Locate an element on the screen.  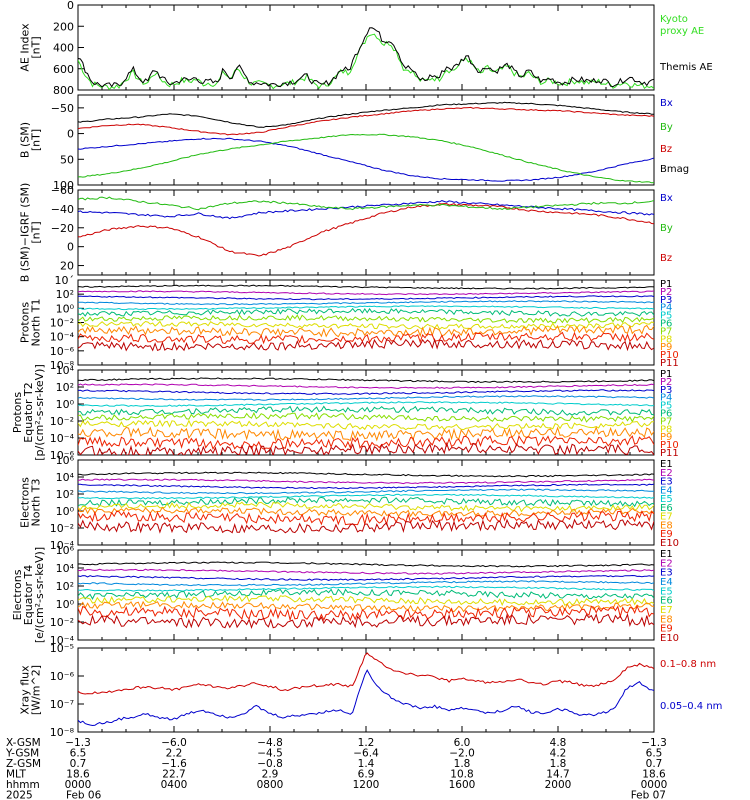
y-tick-label: 10⁴ is located at coordinates (65, 370).